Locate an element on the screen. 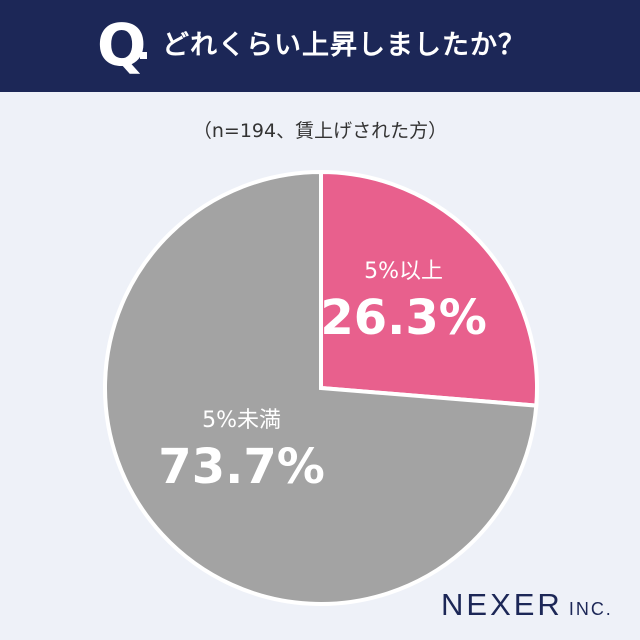 The height and width of the screenshot is (640, 640). pie-slice is located at coordinates (429, 288).